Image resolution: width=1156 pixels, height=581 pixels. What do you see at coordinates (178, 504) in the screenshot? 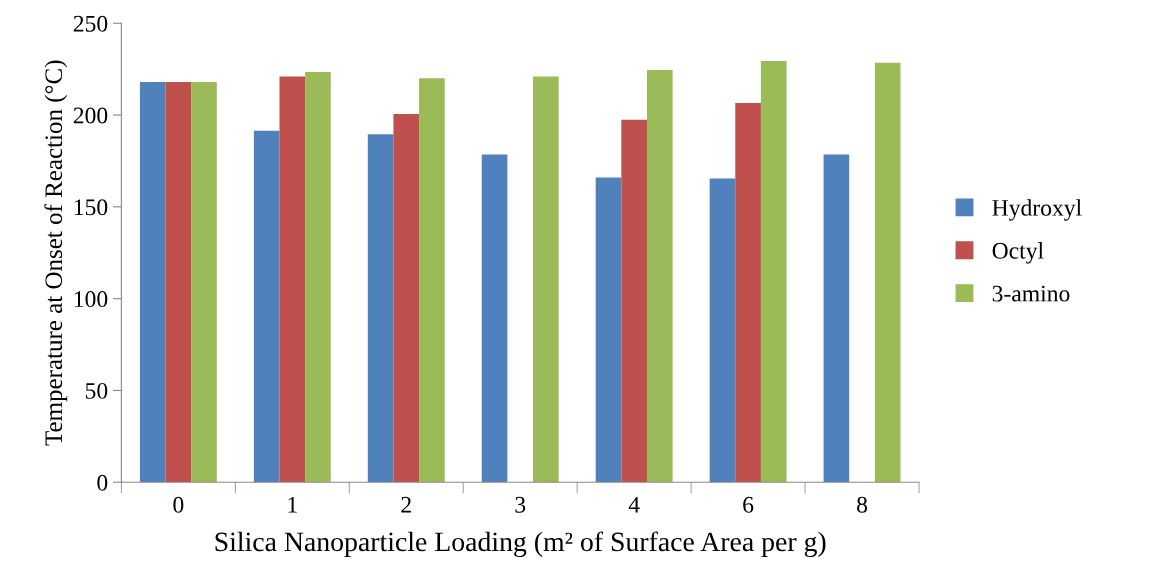
I see `x-tick-label: 0` at bounding box center [178, 504].